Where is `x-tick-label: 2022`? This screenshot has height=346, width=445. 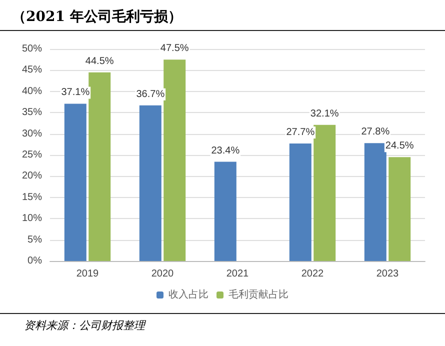 x-tick-label: 2022 is located at coordinates (312, 274).